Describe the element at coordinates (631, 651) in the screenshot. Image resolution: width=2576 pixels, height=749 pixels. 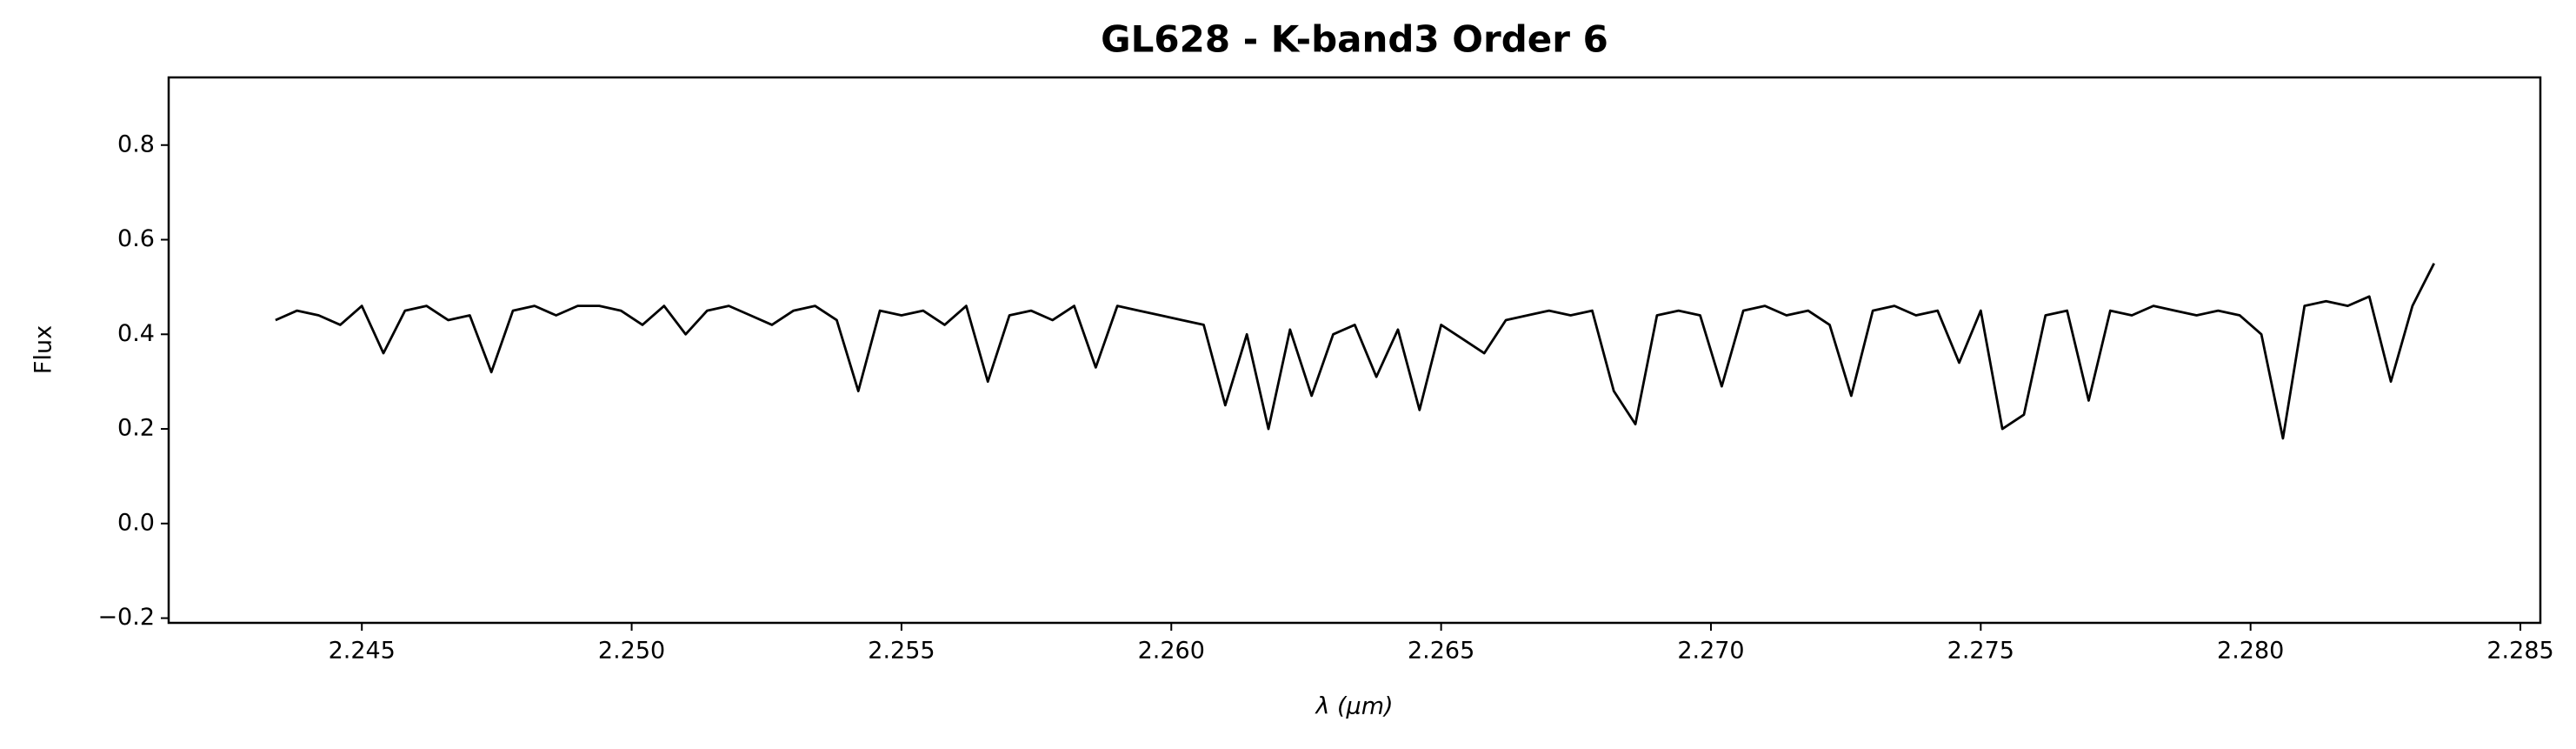
I see `x-tick-label: 2.250` at that location.